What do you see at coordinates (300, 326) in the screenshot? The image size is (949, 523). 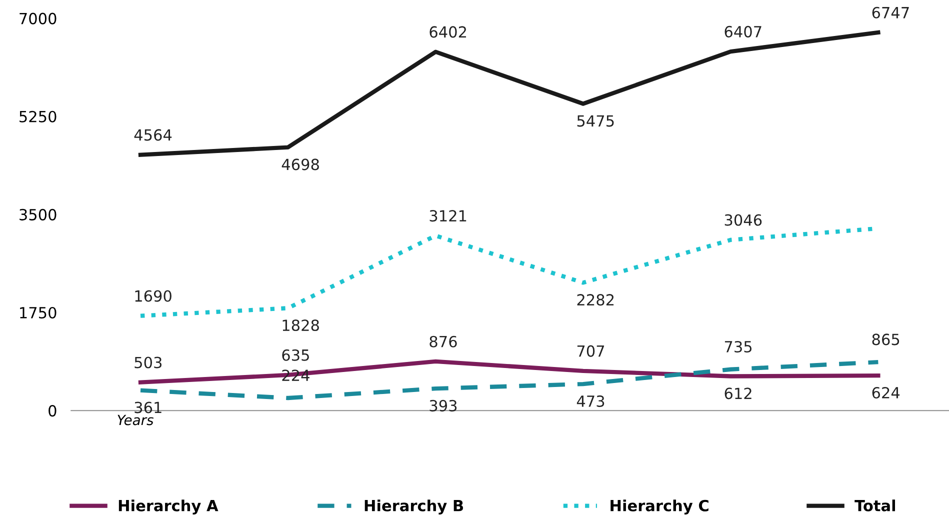 I see `data-label: 1828` at bounding box center [300, 326].